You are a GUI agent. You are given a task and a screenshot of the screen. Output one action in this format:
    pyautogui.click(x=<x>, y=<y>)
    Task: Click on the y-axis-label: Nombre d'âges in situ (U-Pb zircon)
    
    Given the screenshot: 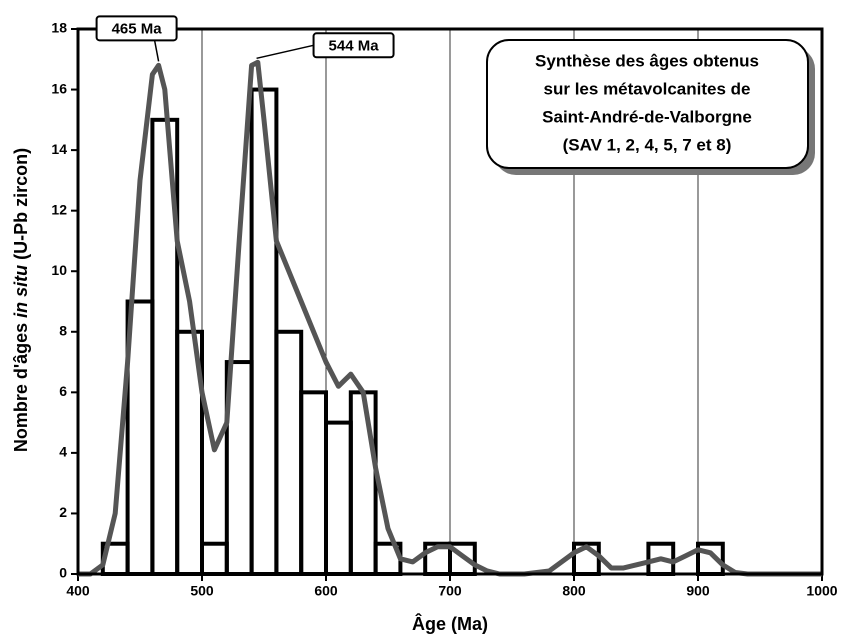 What is the action you would take?
    pyautogui.click(x=21, y=300)
    